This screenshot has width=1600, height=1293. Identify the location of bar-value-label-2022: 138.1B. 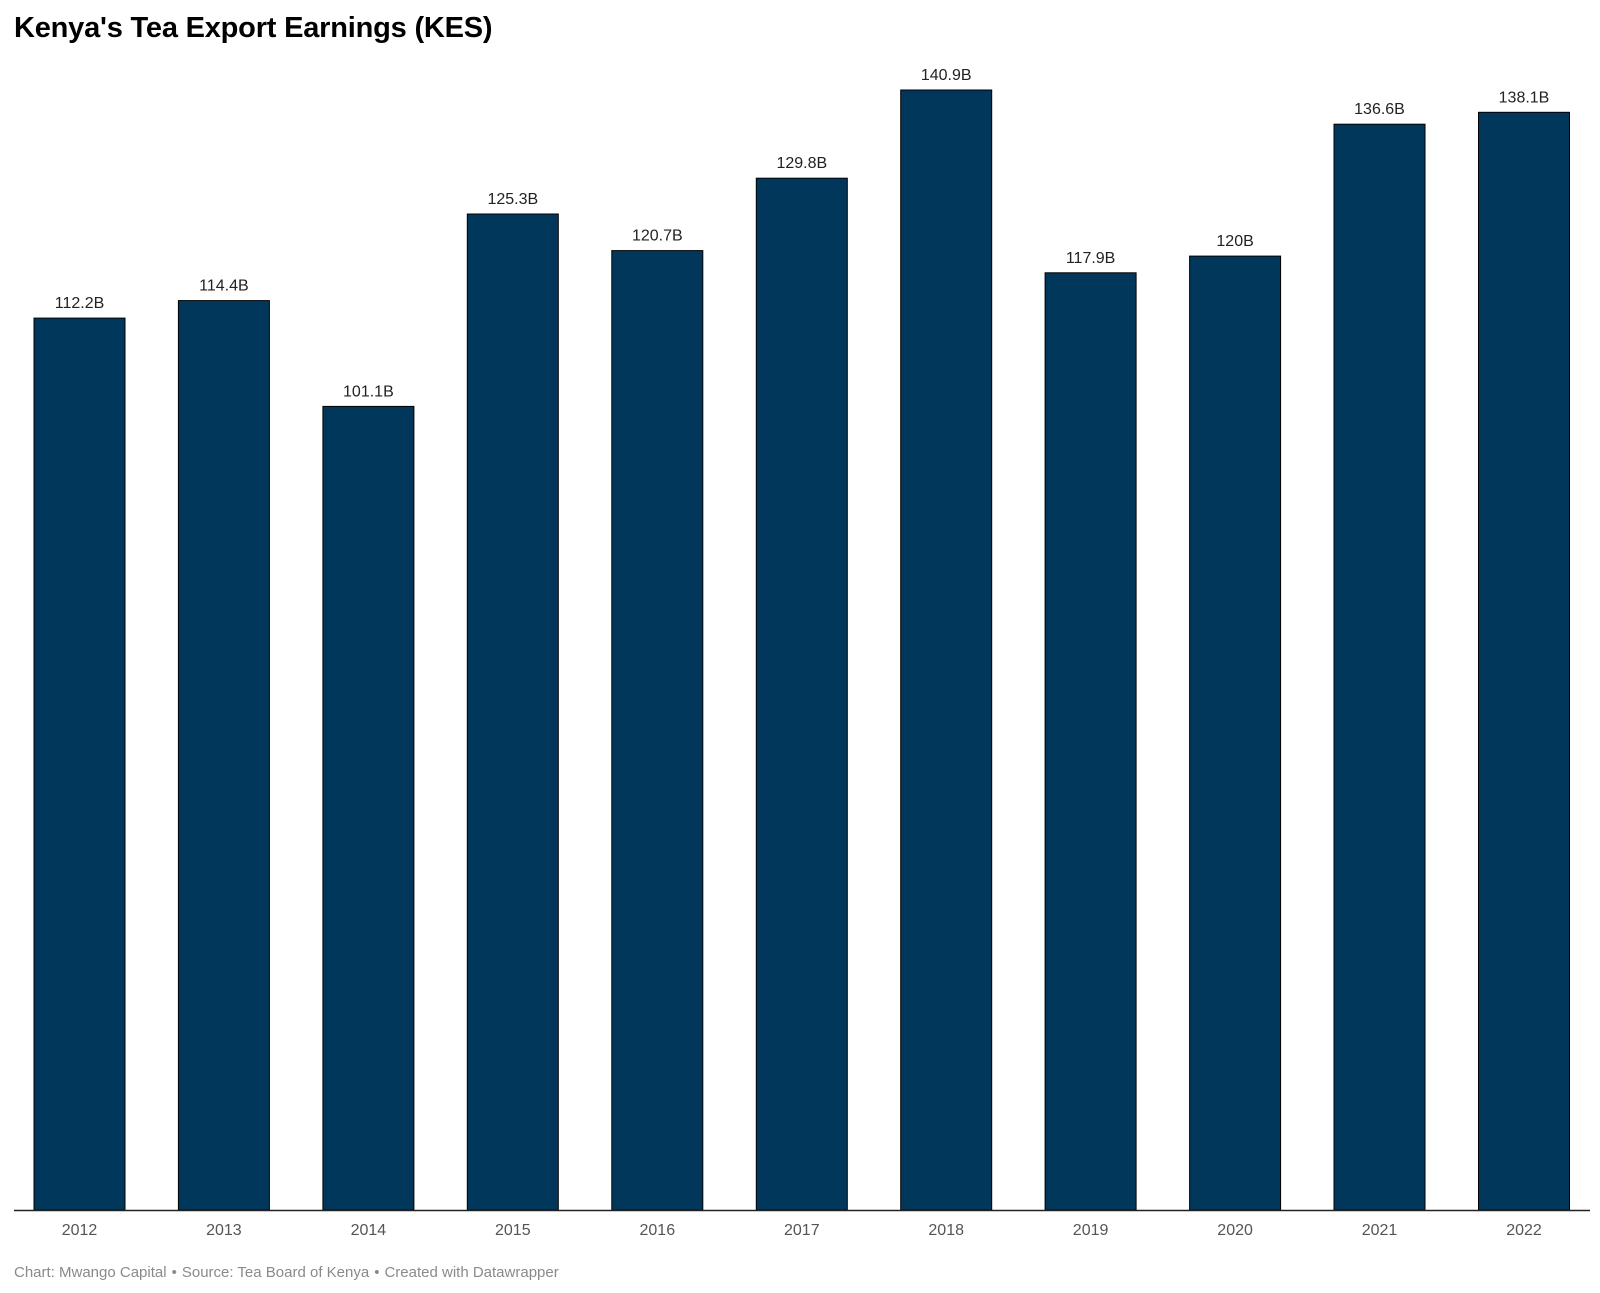
(1524, 97).